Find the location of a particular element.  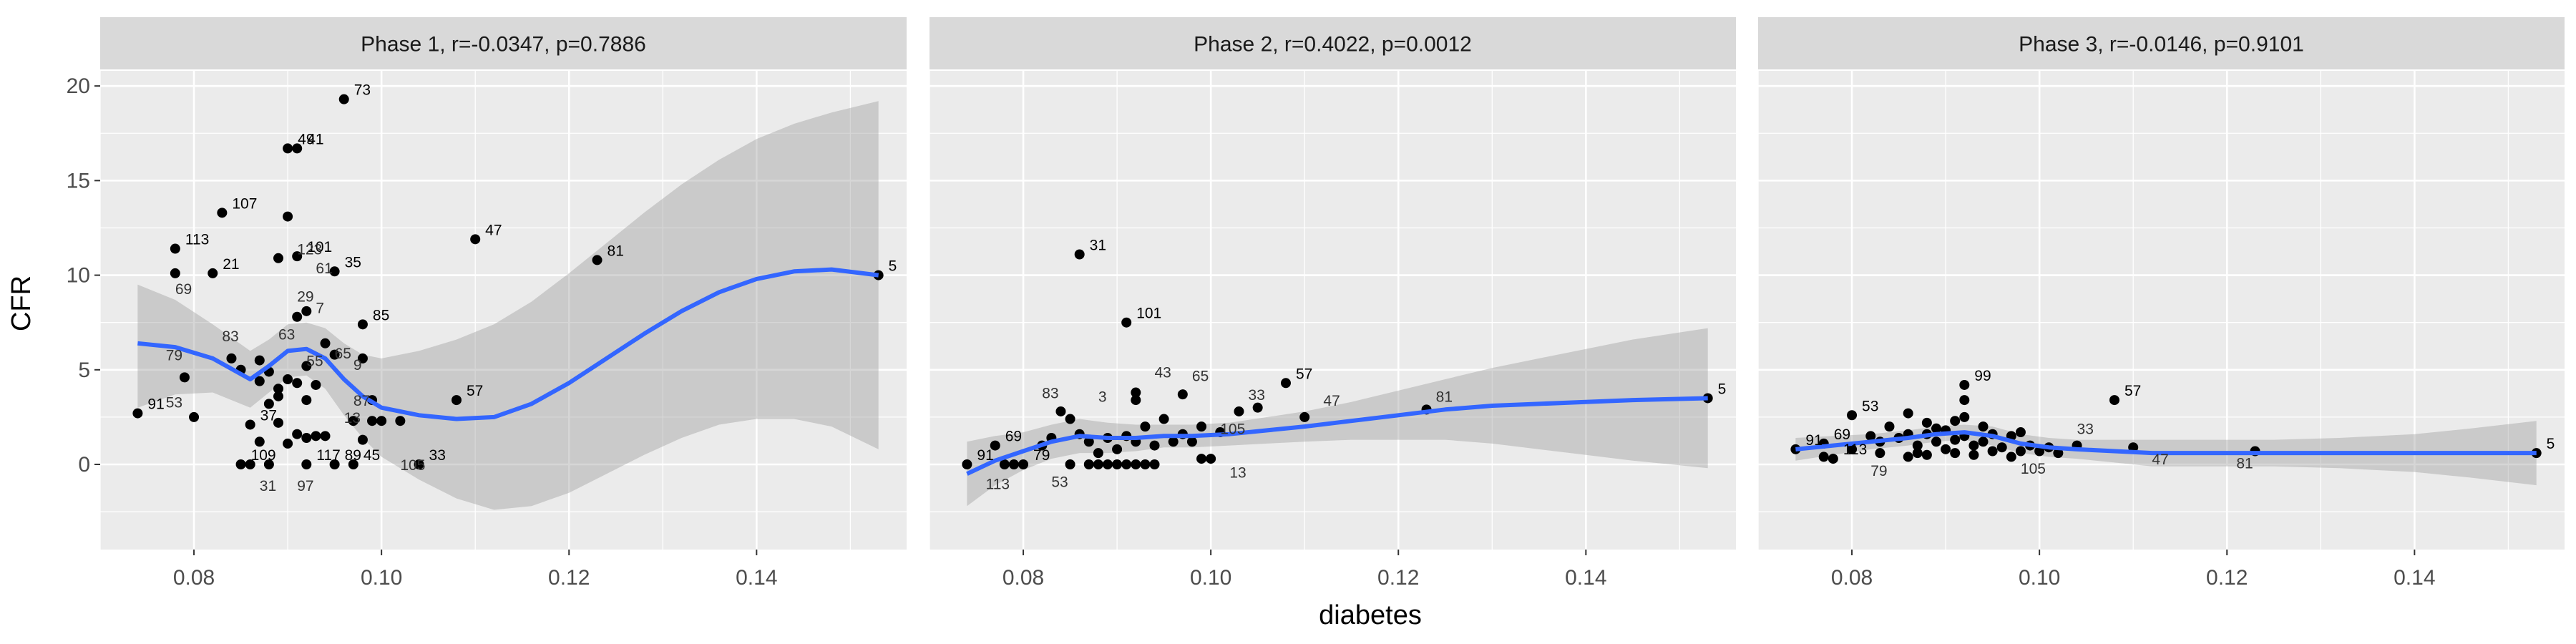

x-axis-title: diabetes is located at coordinates (1370, 615).